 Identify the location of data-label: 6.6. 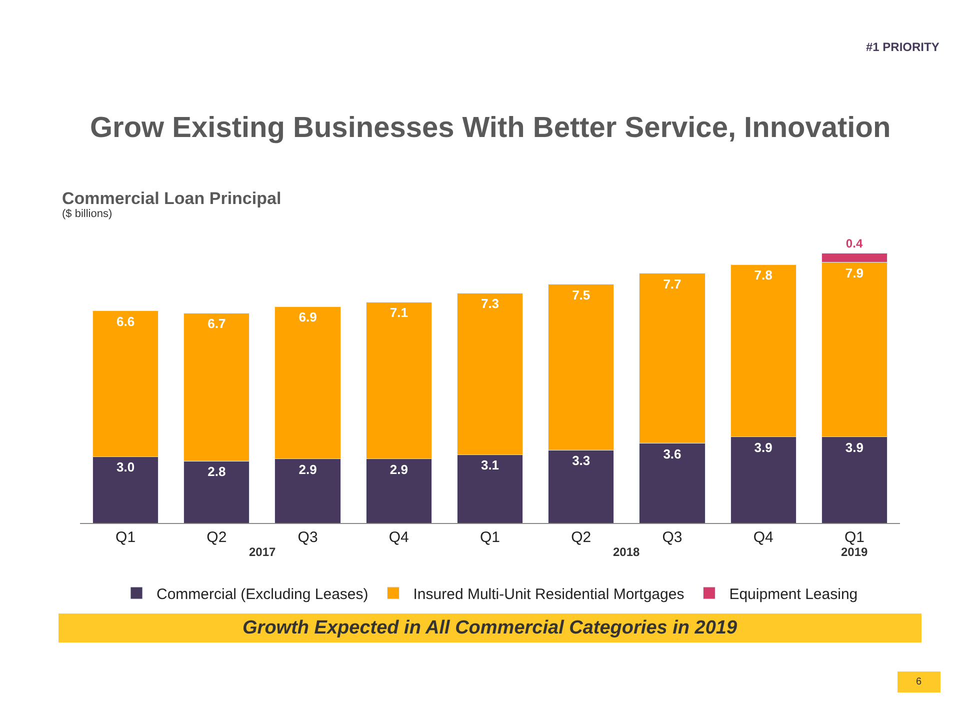
(125, 321).